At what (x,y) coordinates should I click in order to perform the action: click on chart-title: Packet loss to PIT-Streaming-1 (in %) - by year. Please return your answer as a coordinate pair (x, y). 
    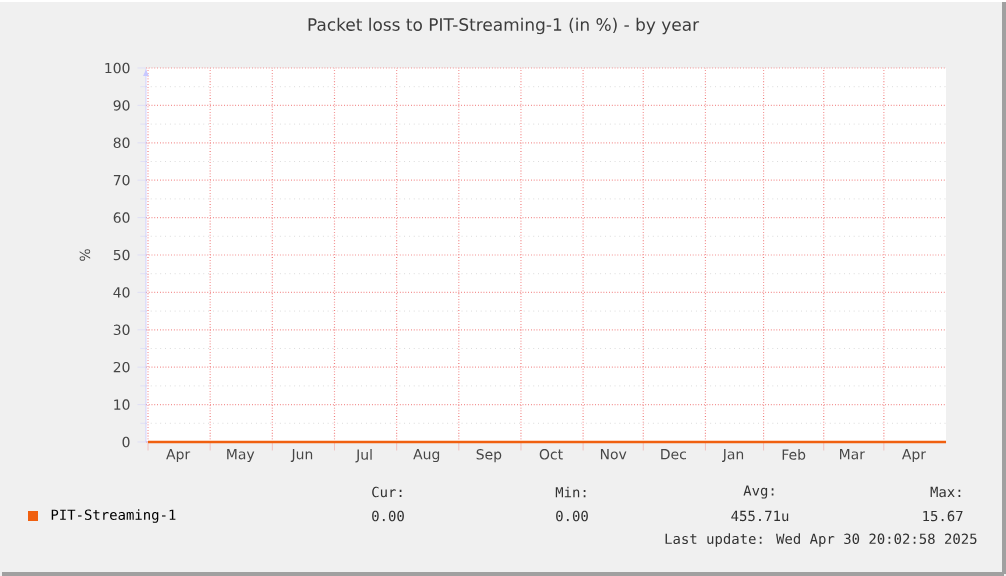
    Looking at the image, I should click on (504, 26).